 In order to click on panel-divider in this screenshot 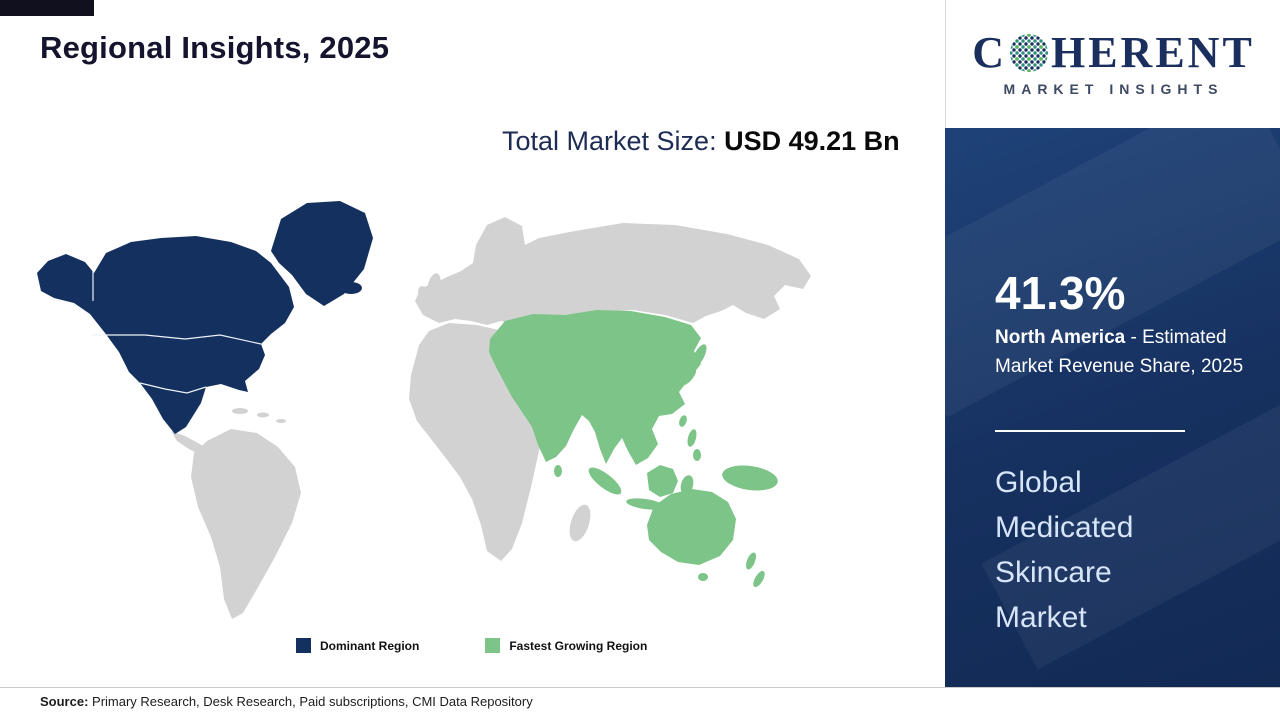, I will do `click(1090, 431)`.